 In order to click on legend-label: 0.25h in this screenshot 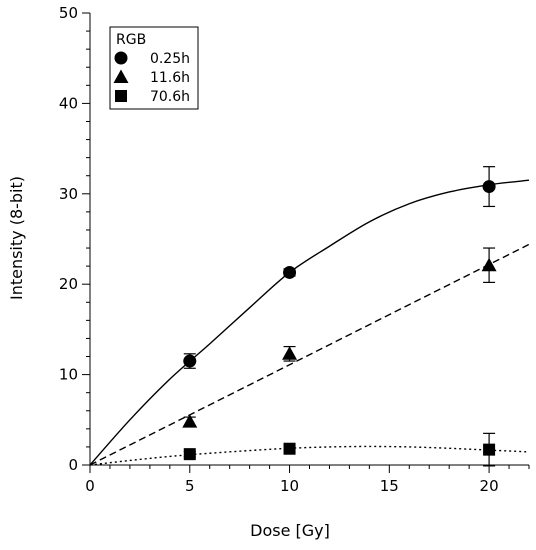, I will do `click(170, 59)`.